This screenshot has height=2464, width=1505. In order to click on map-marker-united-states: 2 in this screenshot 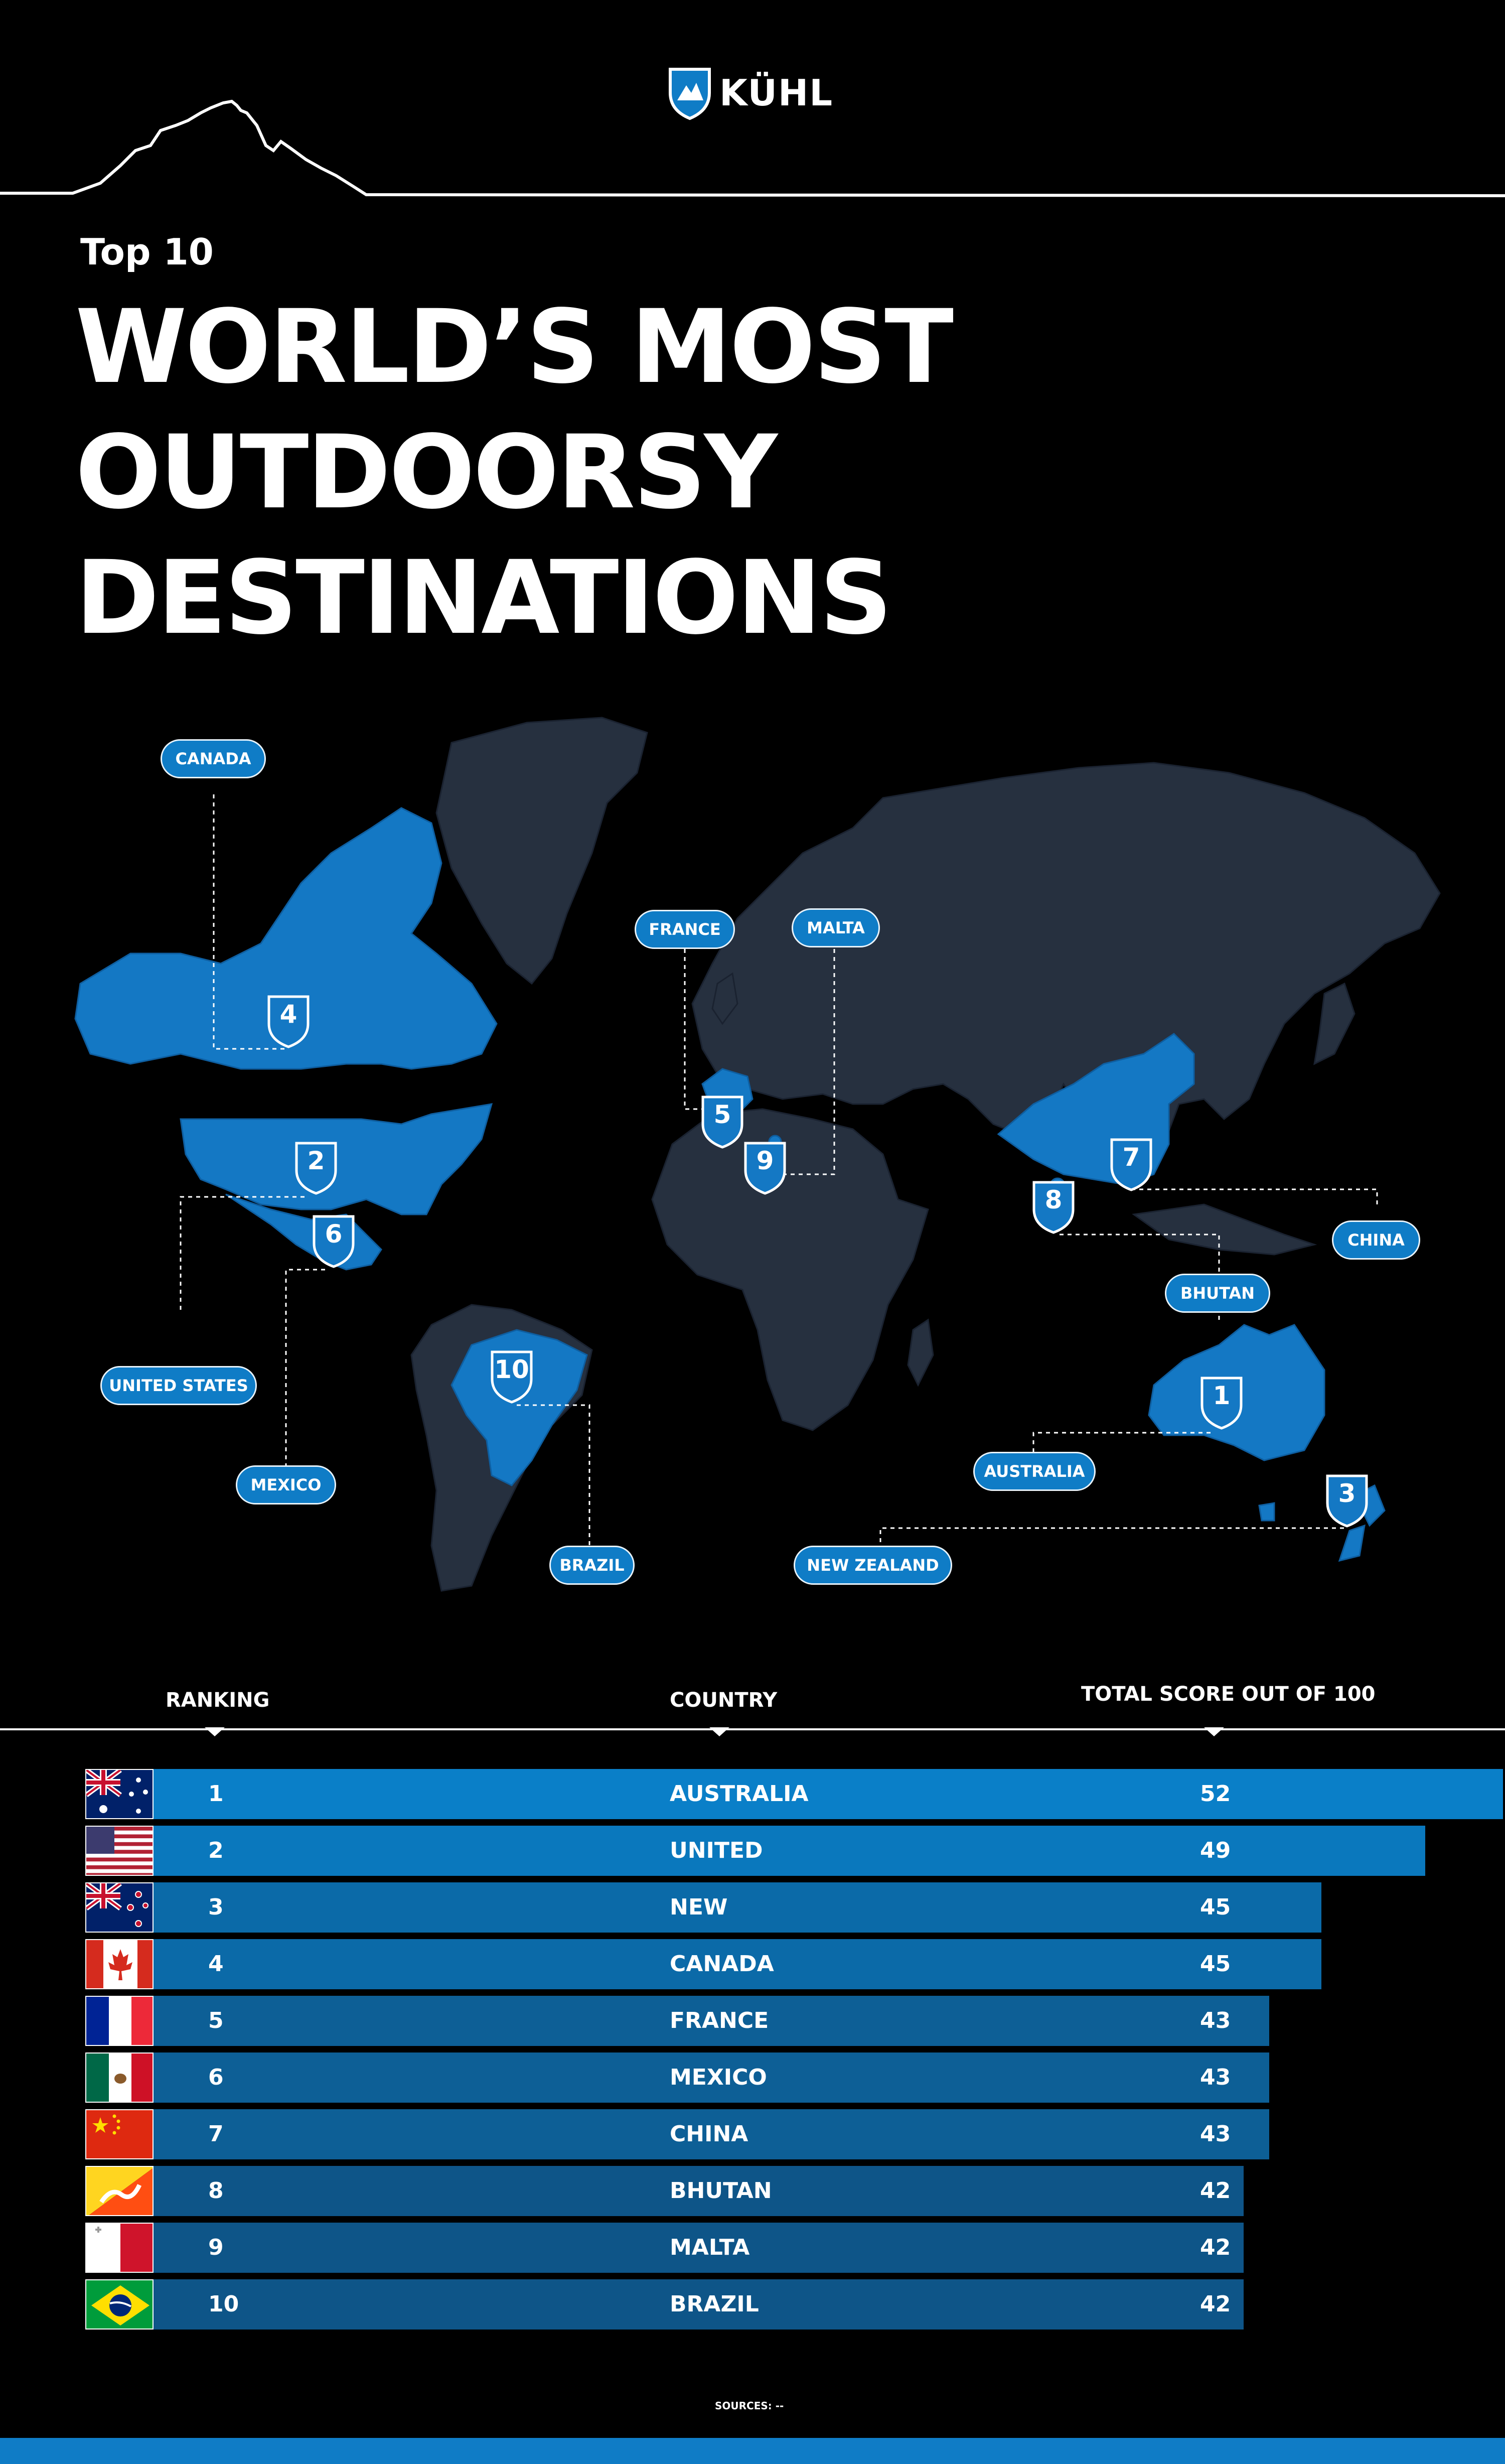, I will do `click(316, 1167)`.